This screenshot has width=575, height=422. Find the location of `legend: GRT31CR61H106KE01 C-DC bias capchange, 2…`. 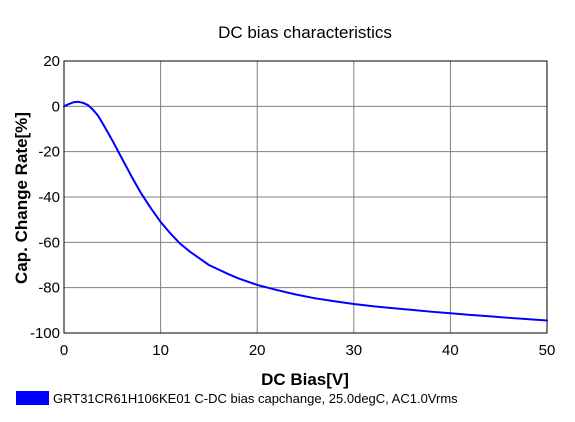

legend: GRT31CR61H106KE01 C-DC bias capchange, 2… is located at coordinates (237, 398).